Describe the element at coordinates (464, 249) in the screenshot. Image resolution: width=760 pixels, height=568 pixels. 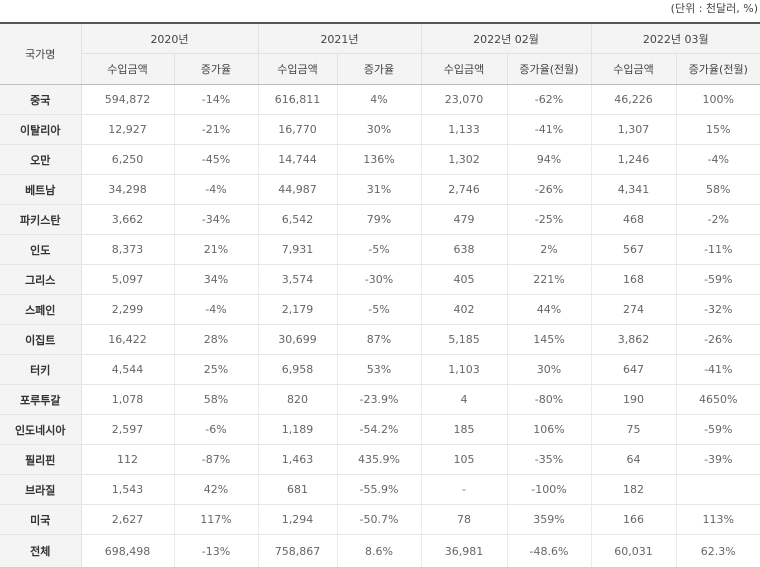
I see `value-cell: 638` at that location.